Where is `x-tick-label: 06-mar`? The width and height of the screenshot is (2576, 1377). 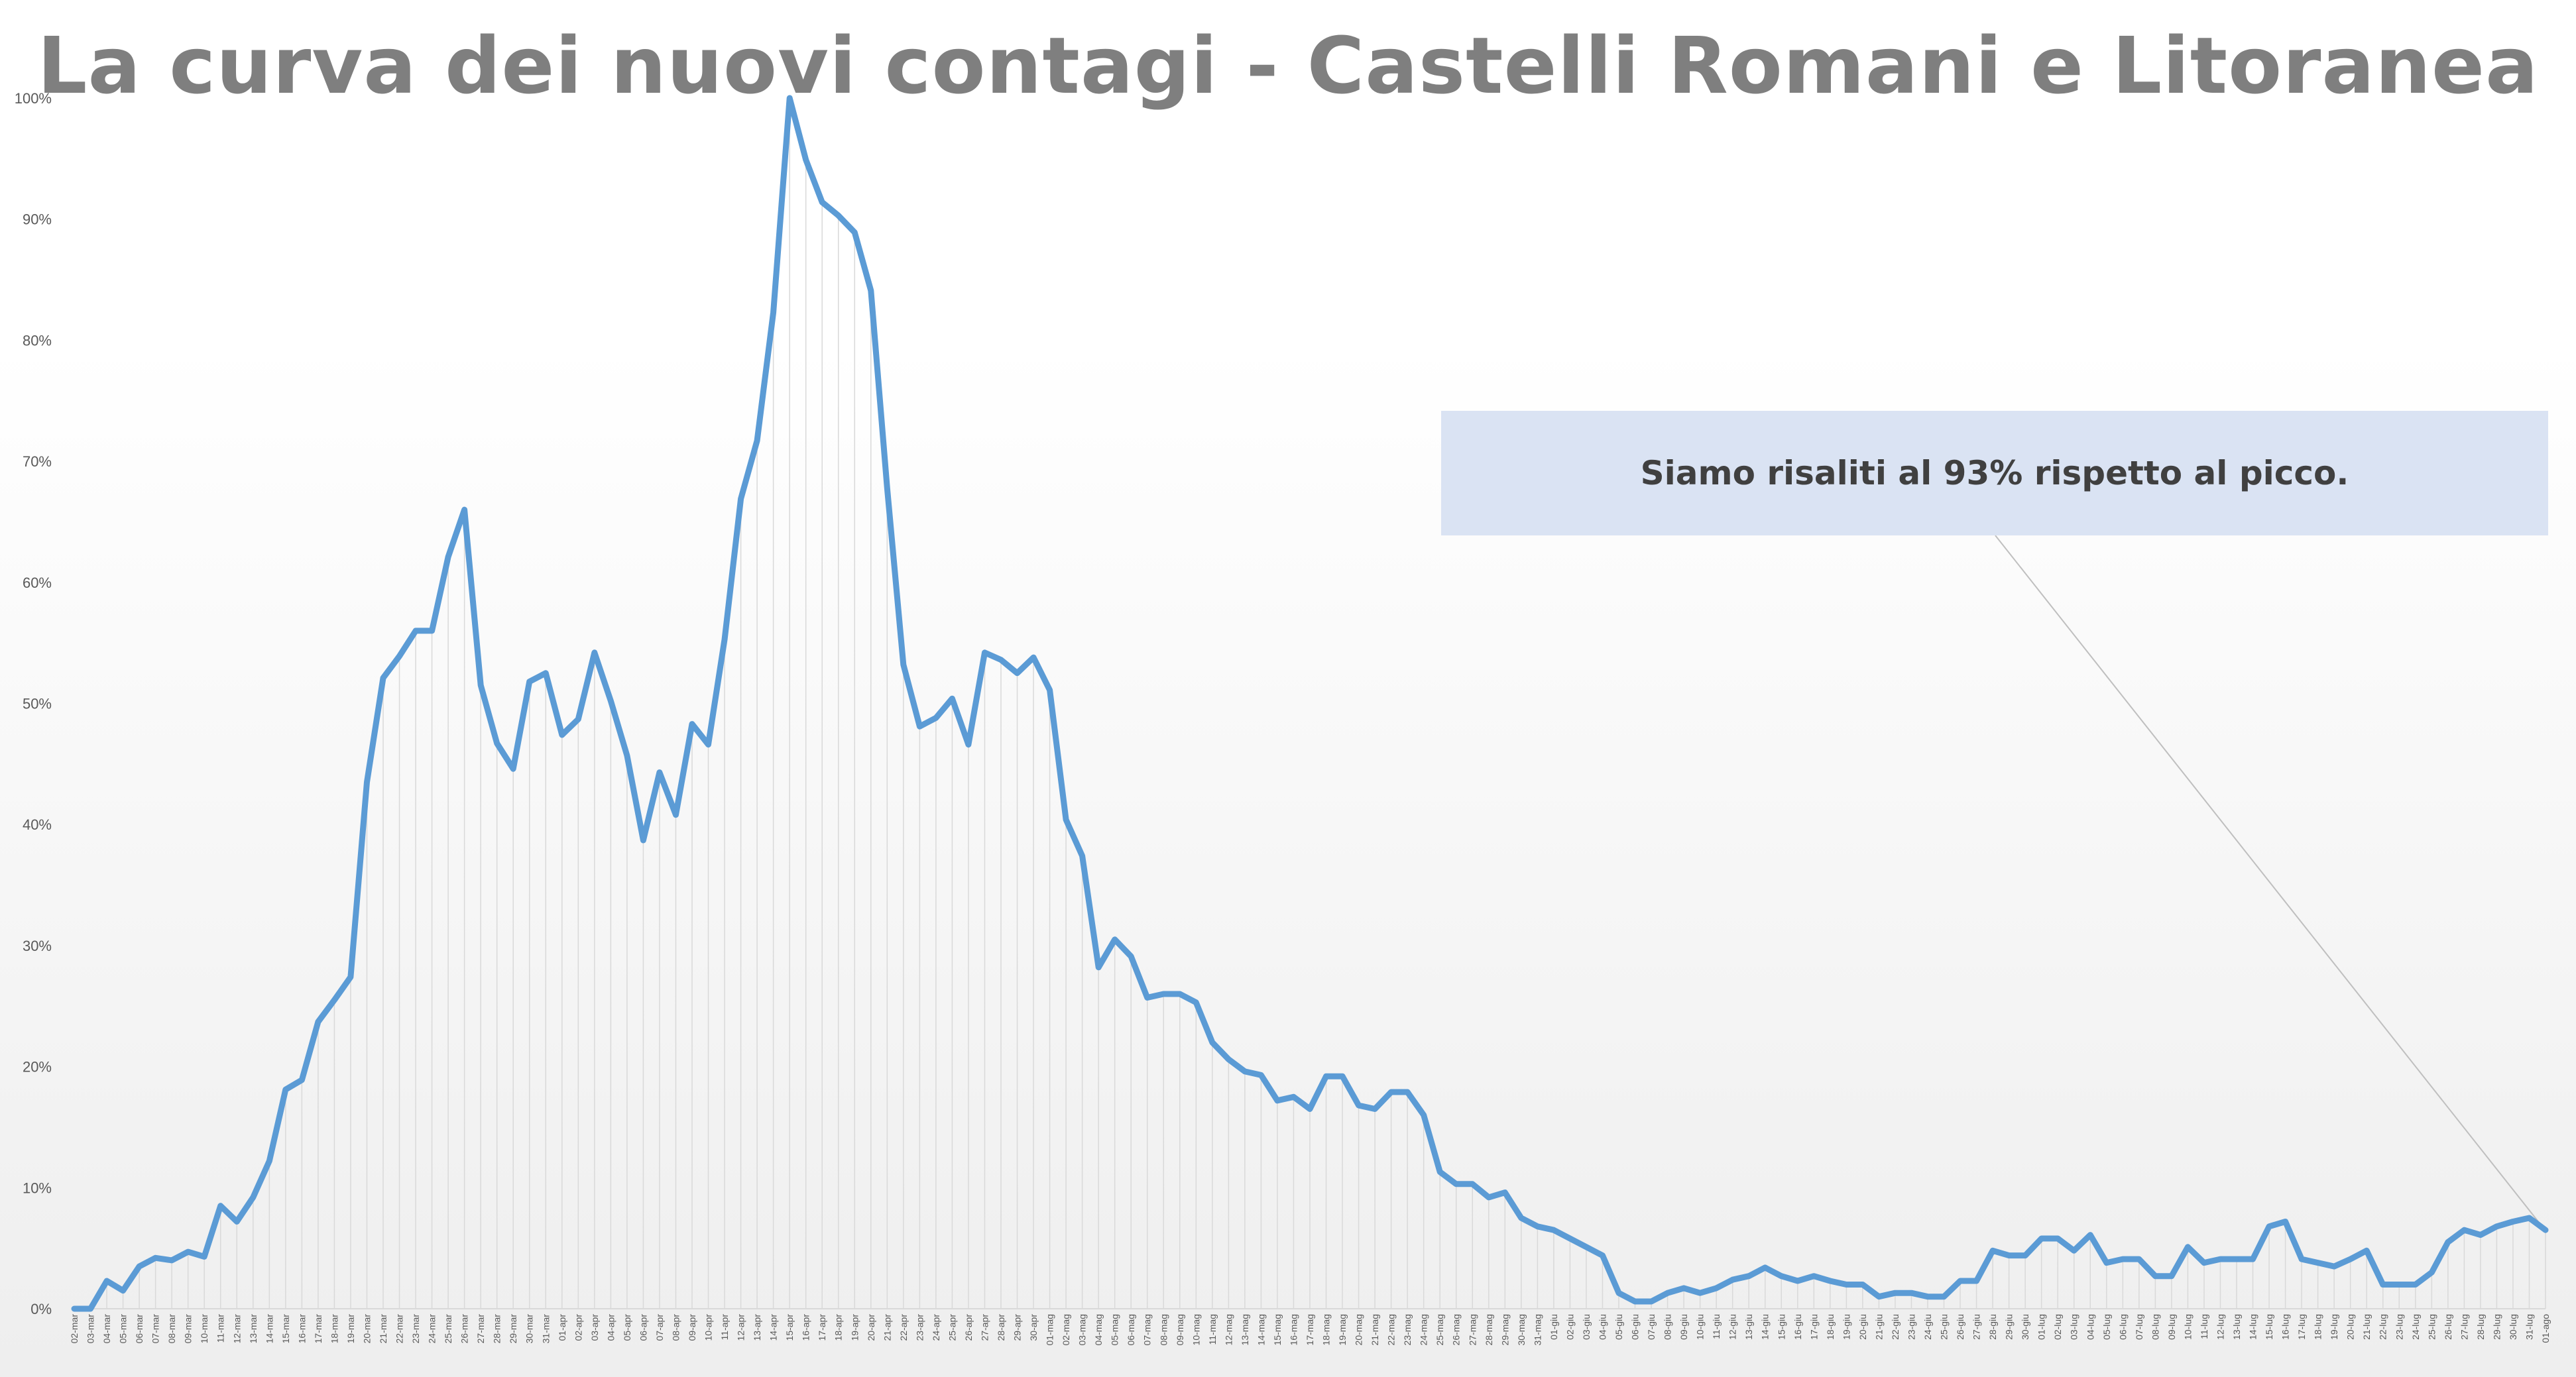 x-tick-label: 06-mar is located at coordinates (139, 1329).